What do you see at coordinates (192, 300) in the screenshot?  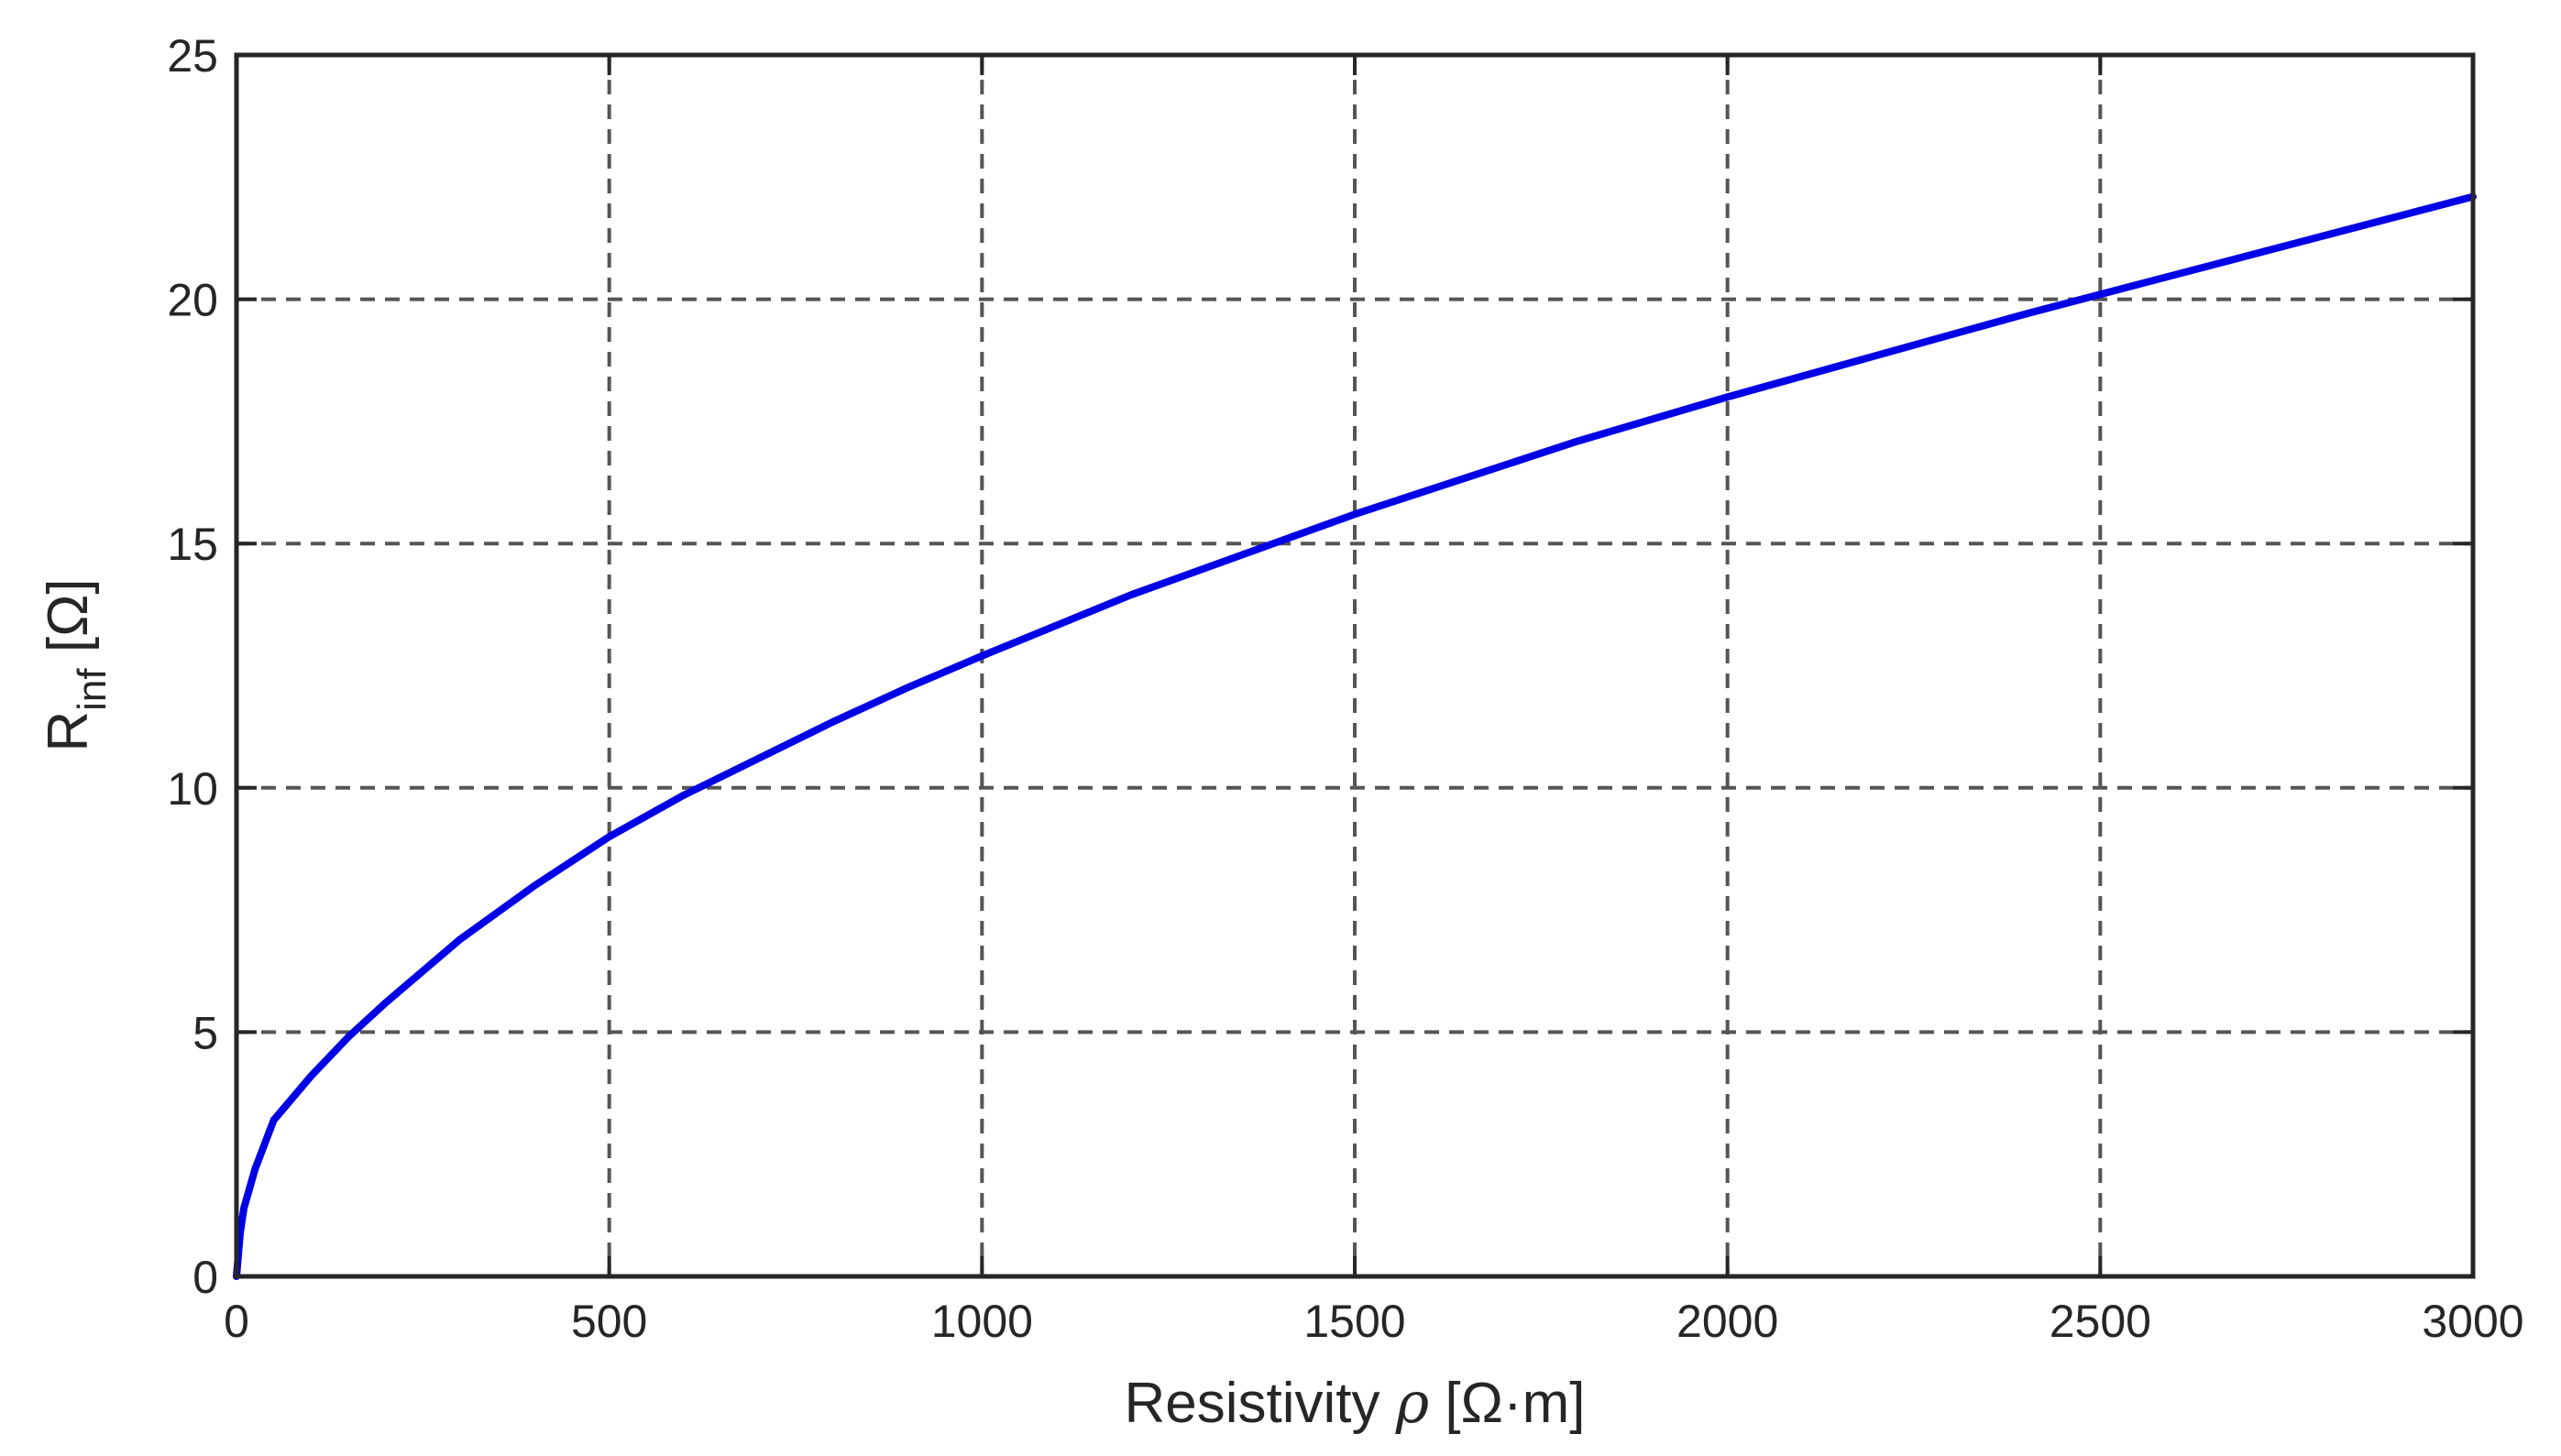 I see `y-tick-label-20: 20` at bounding box center [192, 300].